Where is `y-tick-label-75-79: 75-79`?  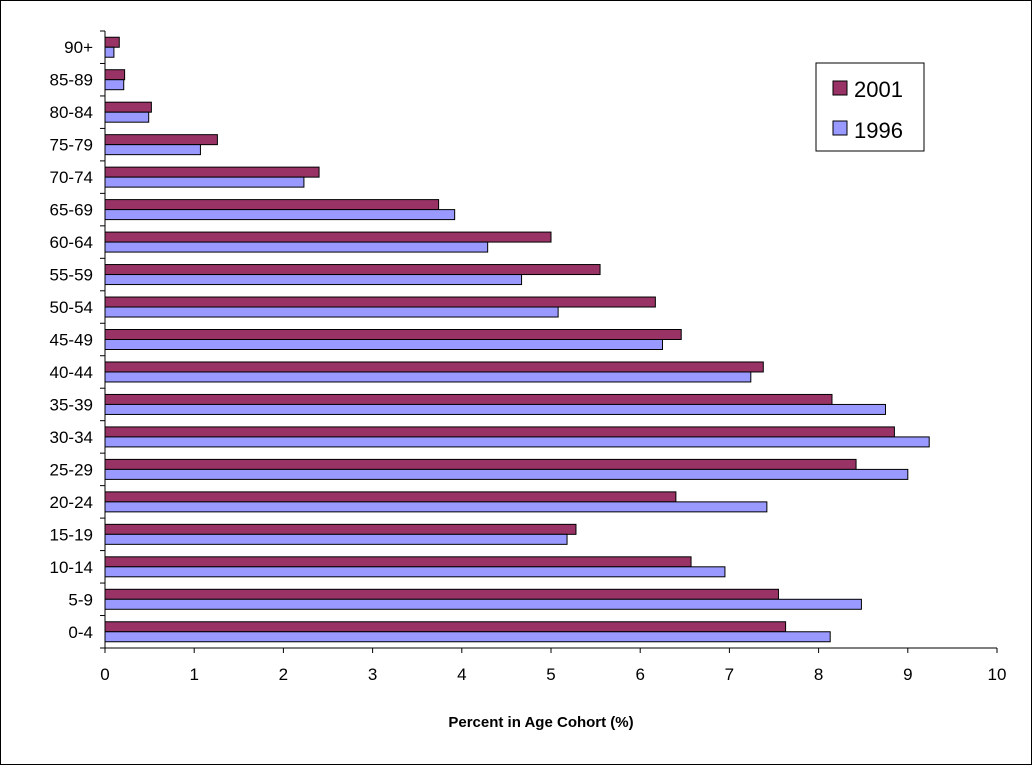 y-tick-label-75-79: 75-79 is located at coordinates (71, 145).